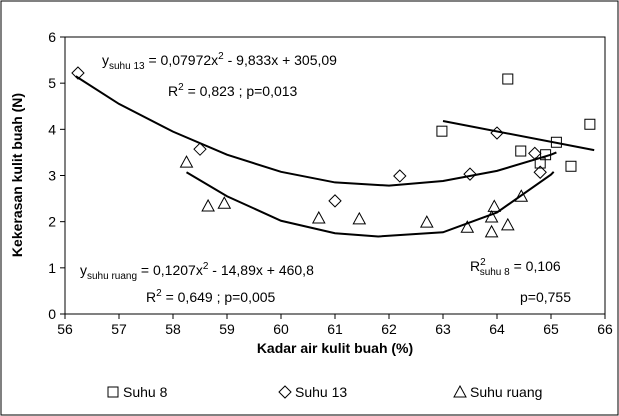 Image resolution: width=619 pixels, height=416 pixels. What do you see at coordinates (321, 392) in the screenshot?
I see `legend-label: Suhu 13` at bounding box center [321, 392].